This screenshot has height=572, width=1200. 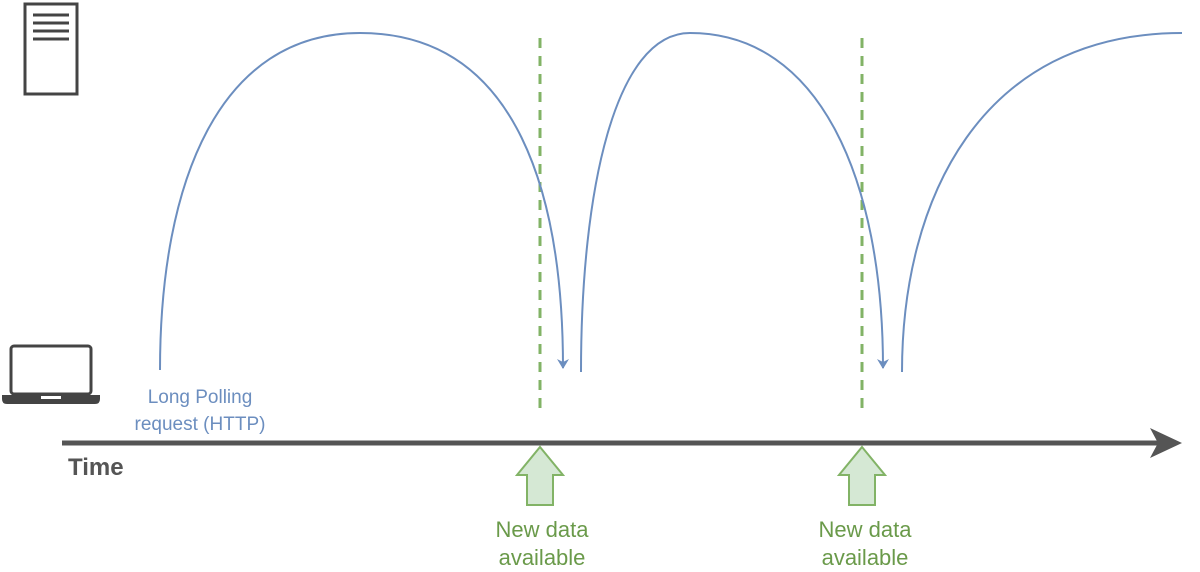 What do you see at coordinates (51, 374) in the screenshot?
I see `laptop-icon` at bounding box center [51, 374].